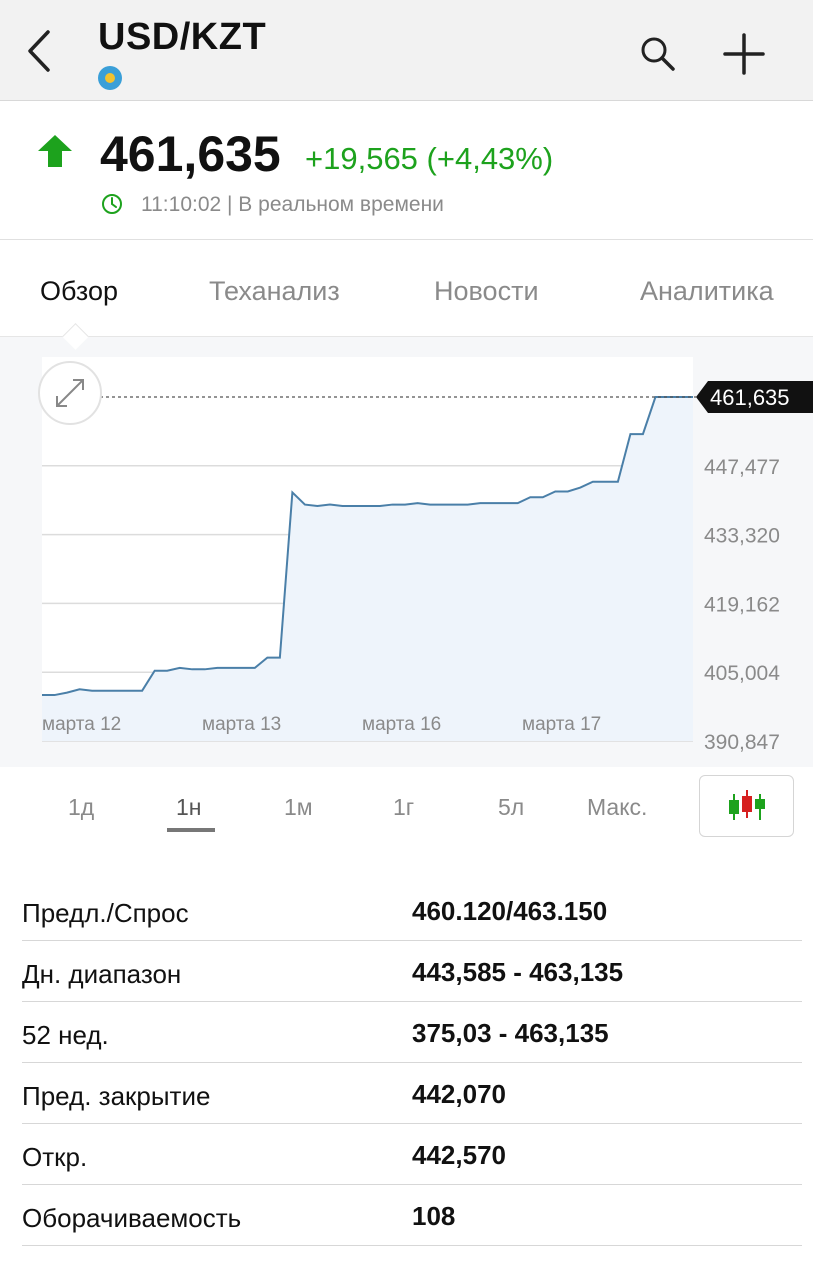 This screenshot has width=813, height=1277. Describe the element at coordinates (401, 724) in the screenshot. I see `x-tick-label: марта 16` at that location.